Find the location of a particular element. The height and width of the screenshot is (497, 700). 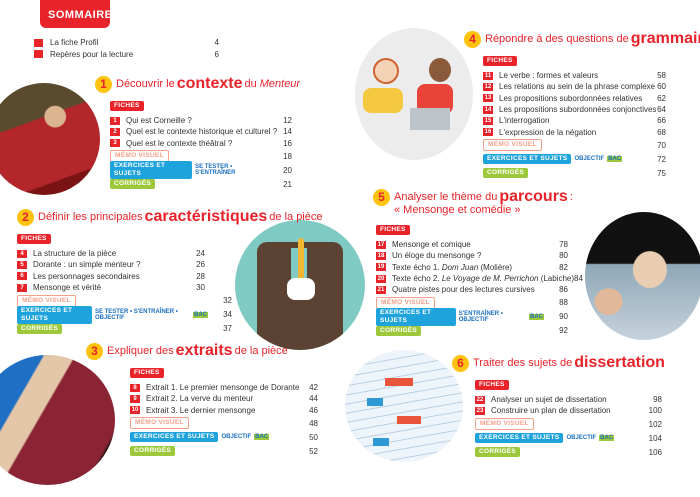

toc-entry: 11 Le verbe : formes et valeurs 58 is located at coordinates (574, 75).